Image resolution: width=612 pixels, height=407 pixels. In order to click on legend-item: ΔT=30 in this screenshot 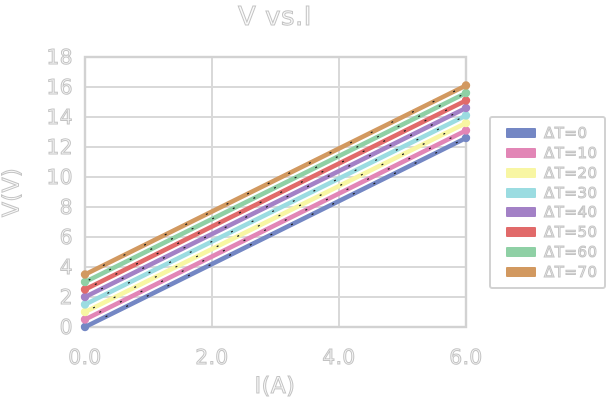, I will do `click(547, 192)`.